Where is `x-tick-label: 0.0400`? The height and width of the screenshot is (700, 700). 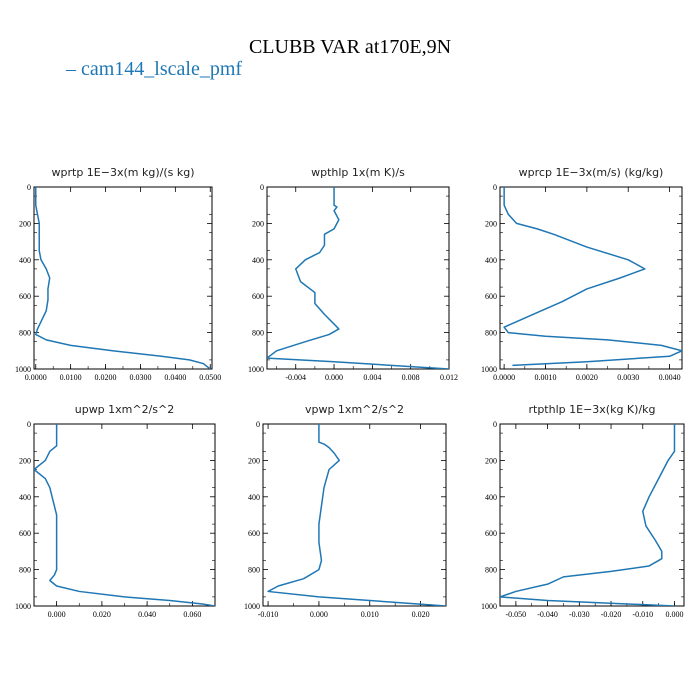 x-tick-label: 0.0400 is located at coordinates (175, 377).